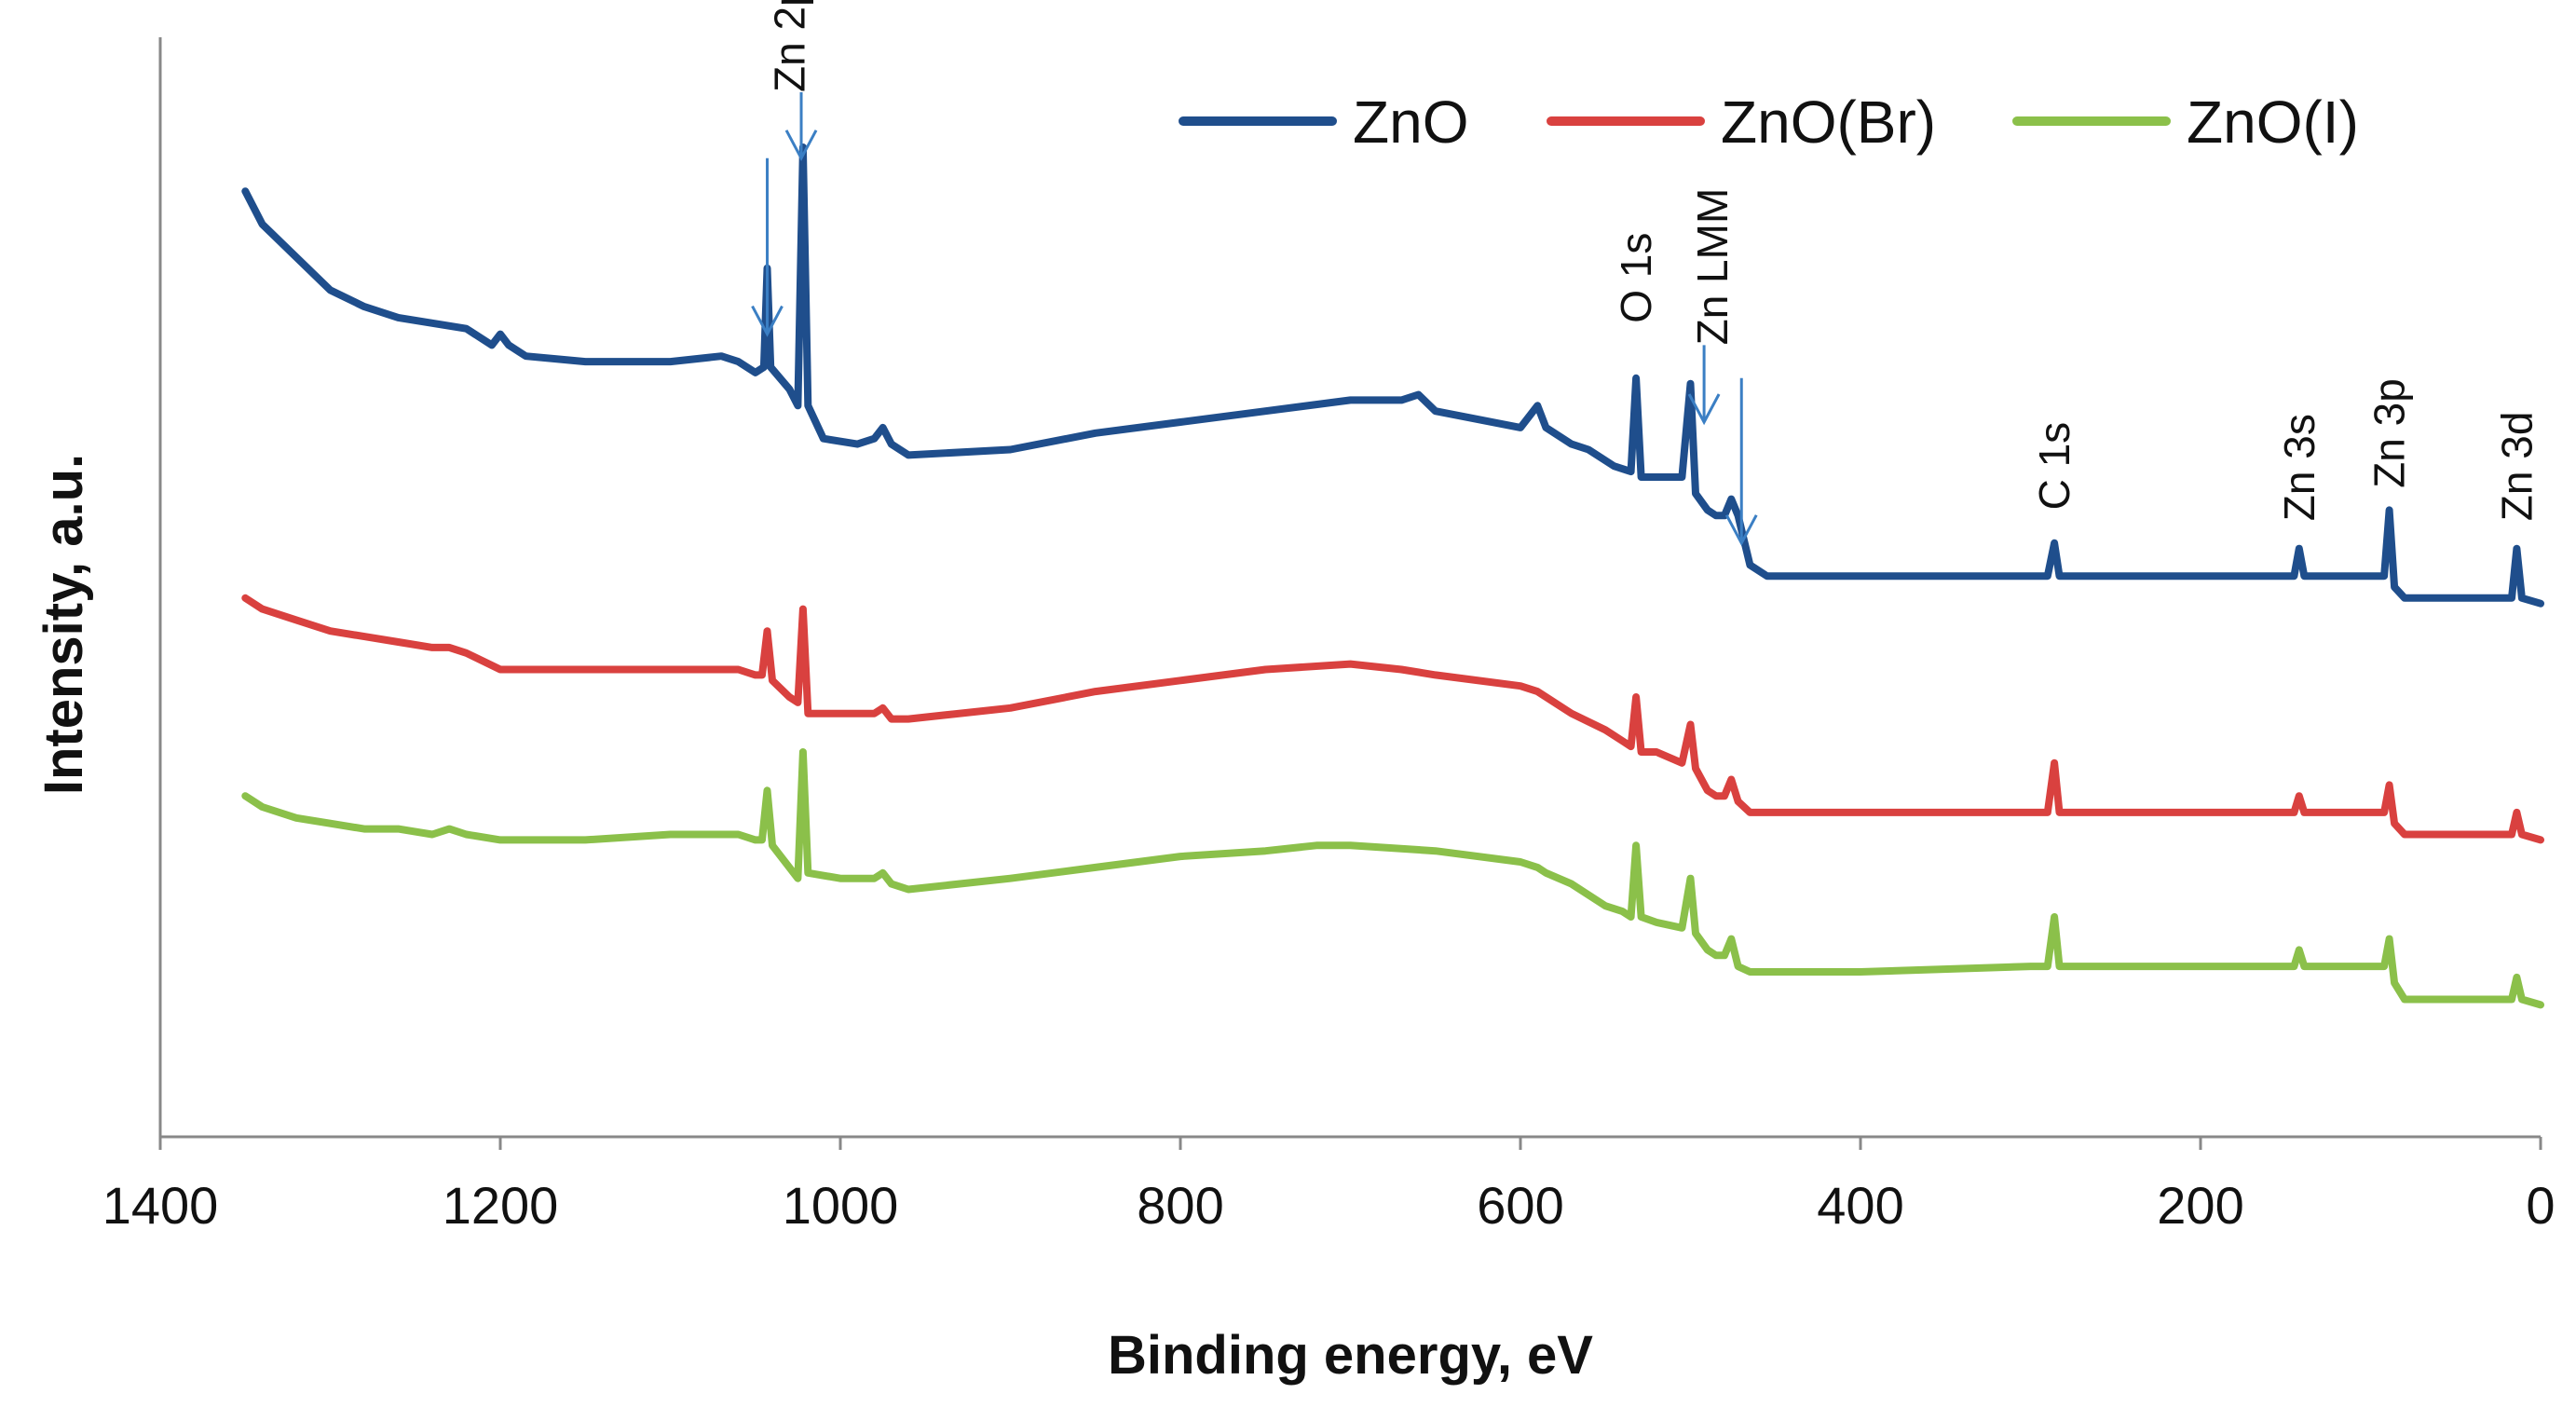 The height and width of the screenshot is (1421, 2576). What do you see at coordinates (2054, 466) in the screenshot?
I see `peak-label: C 1s` at bounding box center [2054, 466].